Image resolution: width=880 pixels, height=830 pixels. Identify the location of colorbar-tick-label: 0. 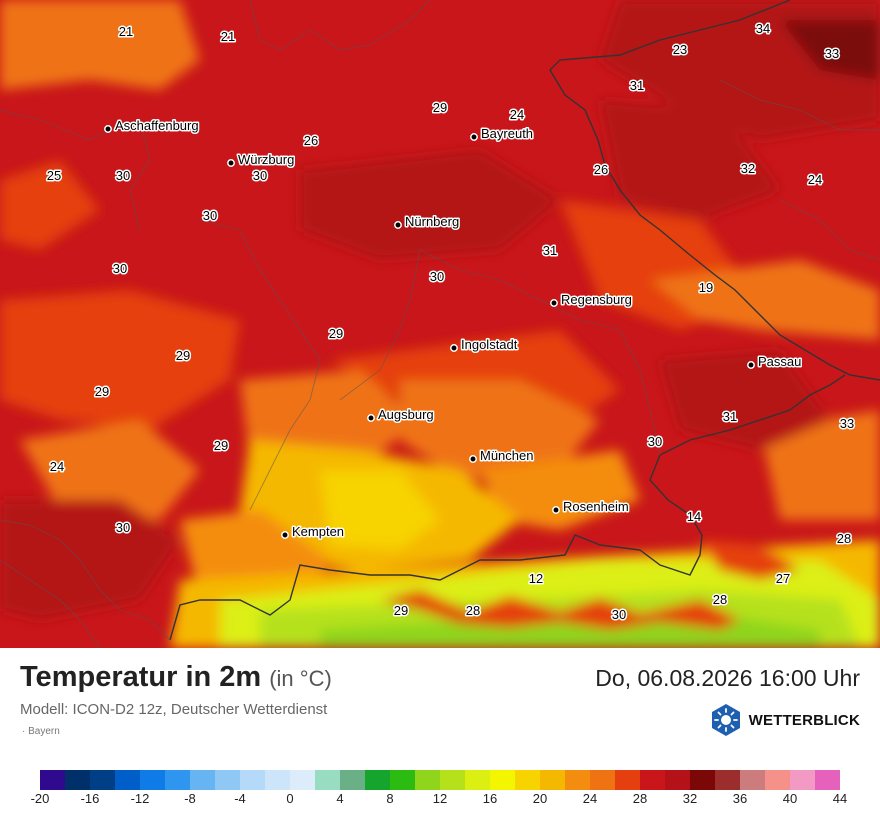
(290, 798).